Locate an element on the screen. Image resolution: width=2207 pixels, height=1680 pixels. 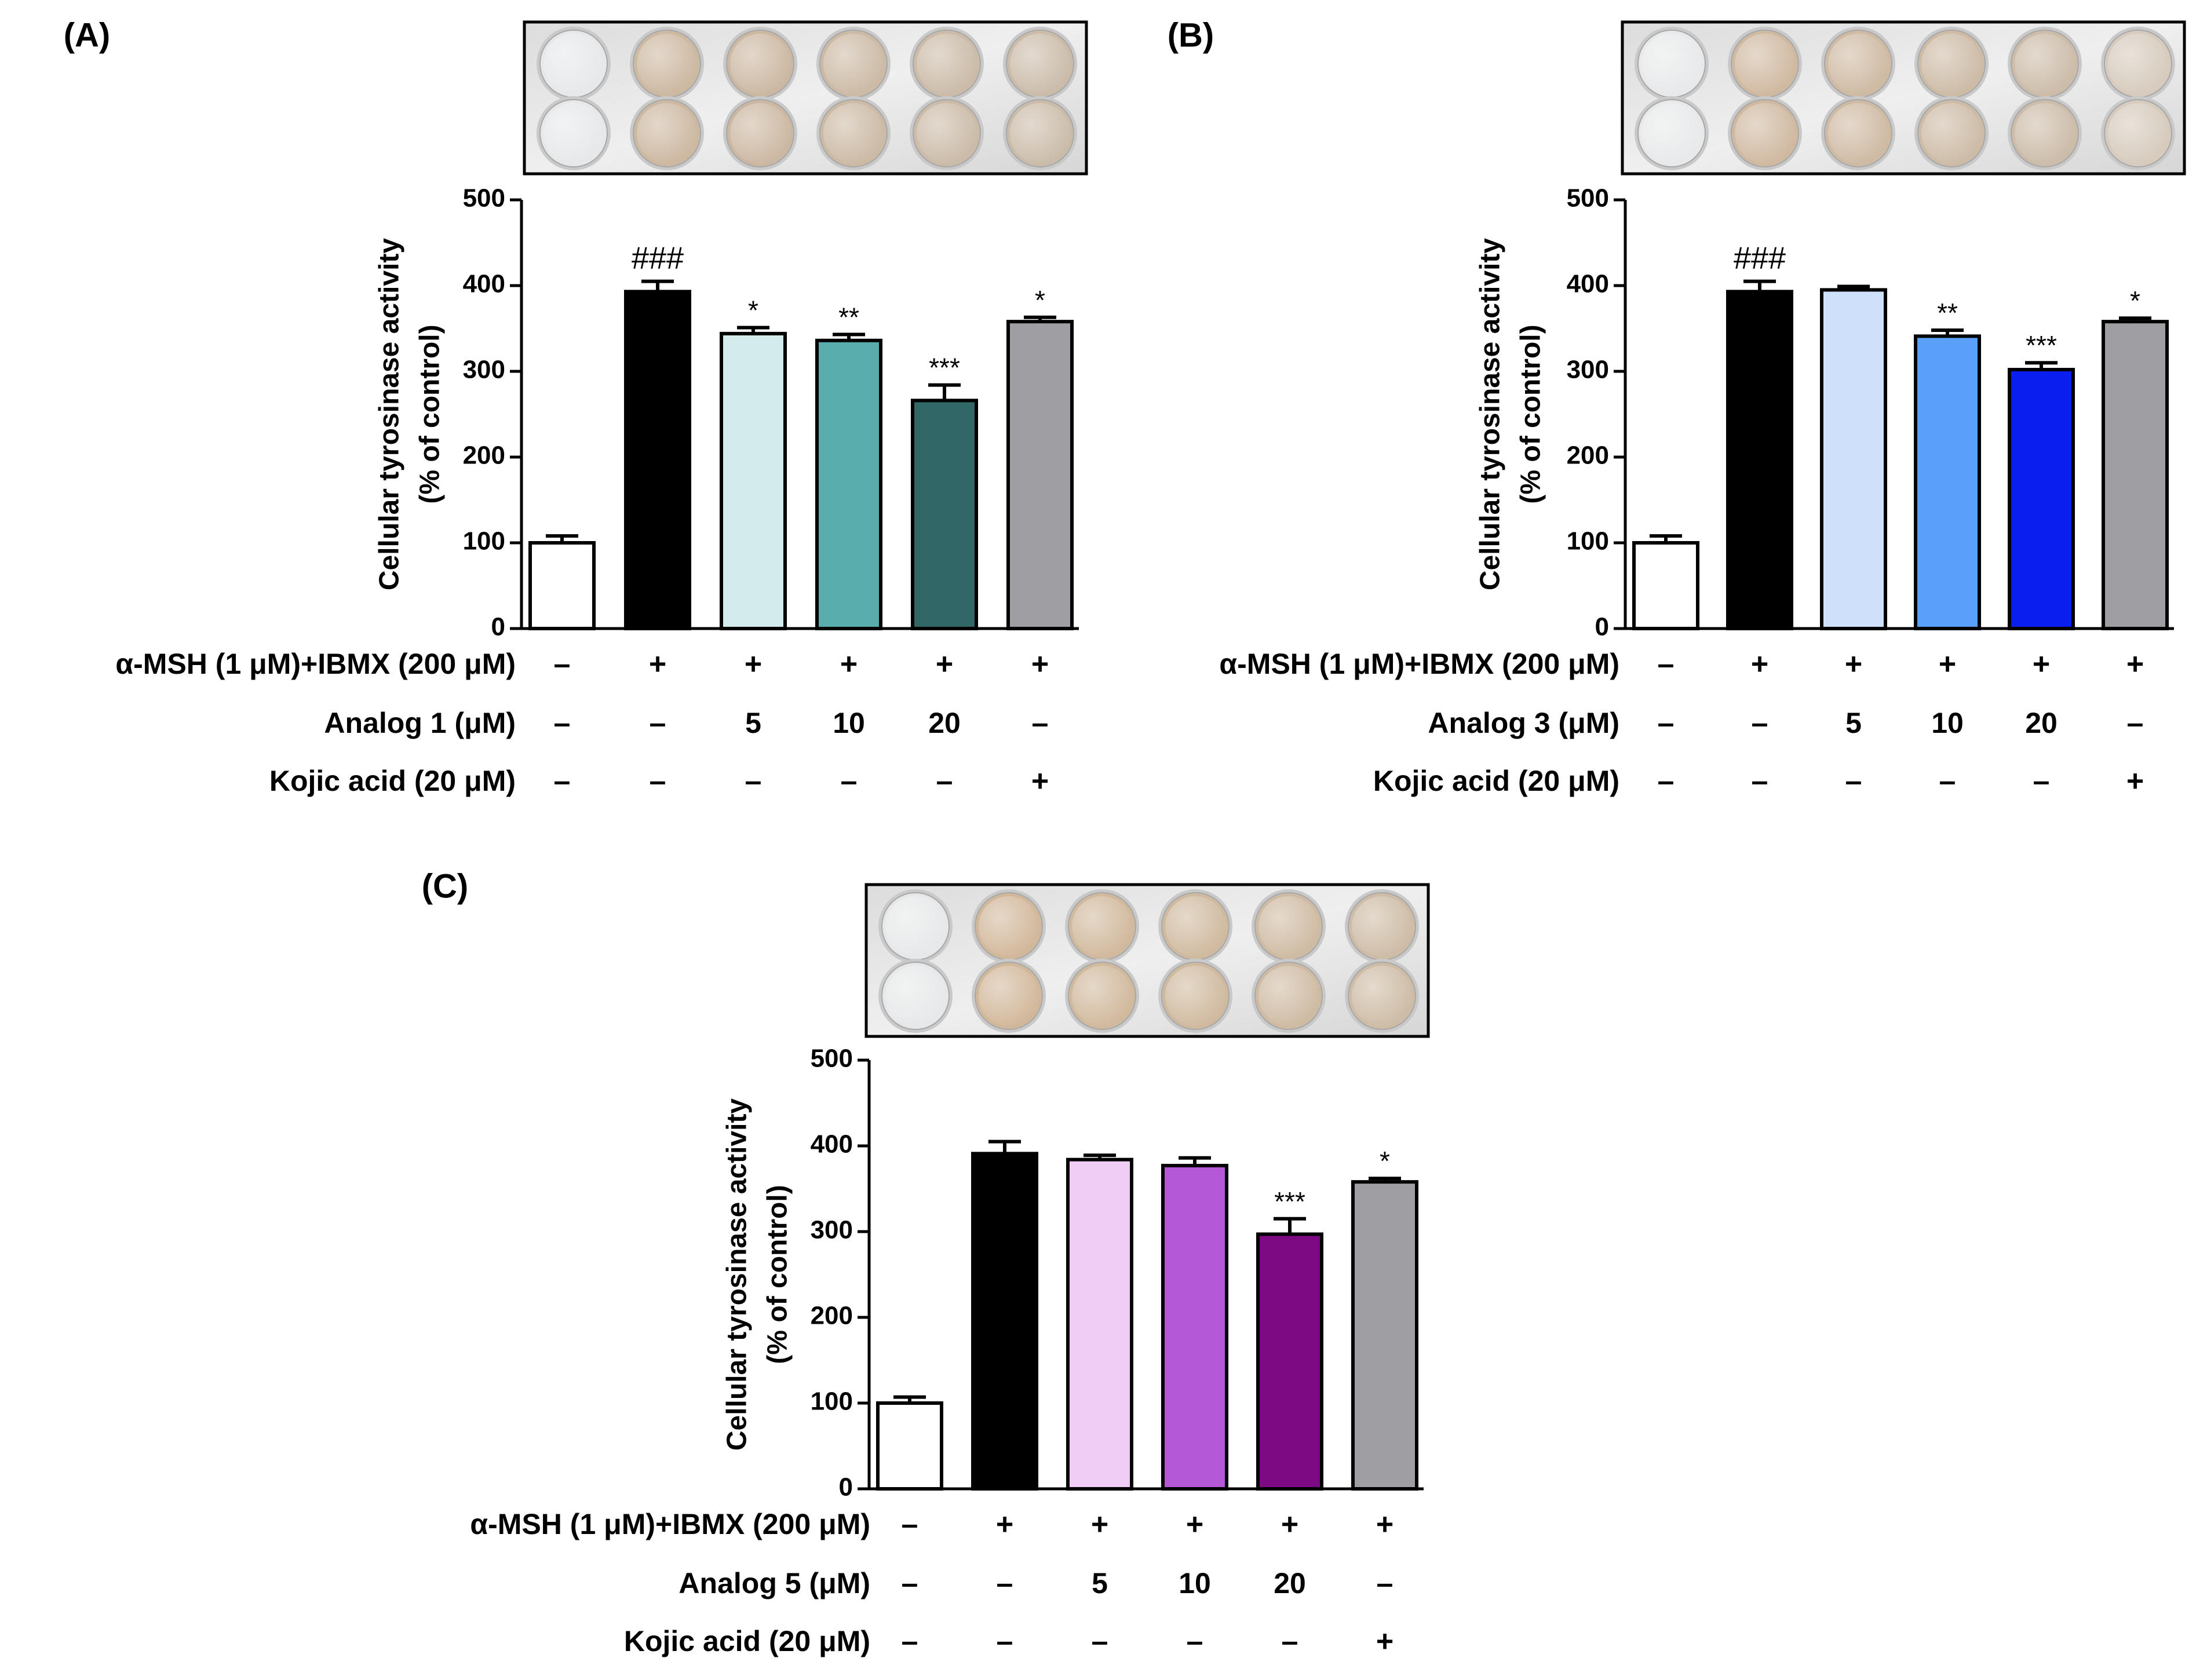
row-kojic-value: + is located at coordinates (1384, 1642).